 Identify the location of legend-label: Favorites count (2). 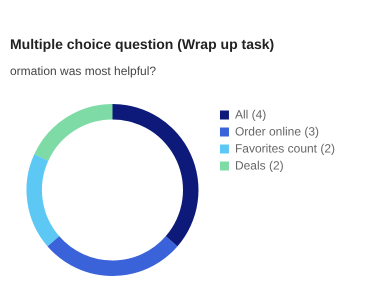
(285, 148).